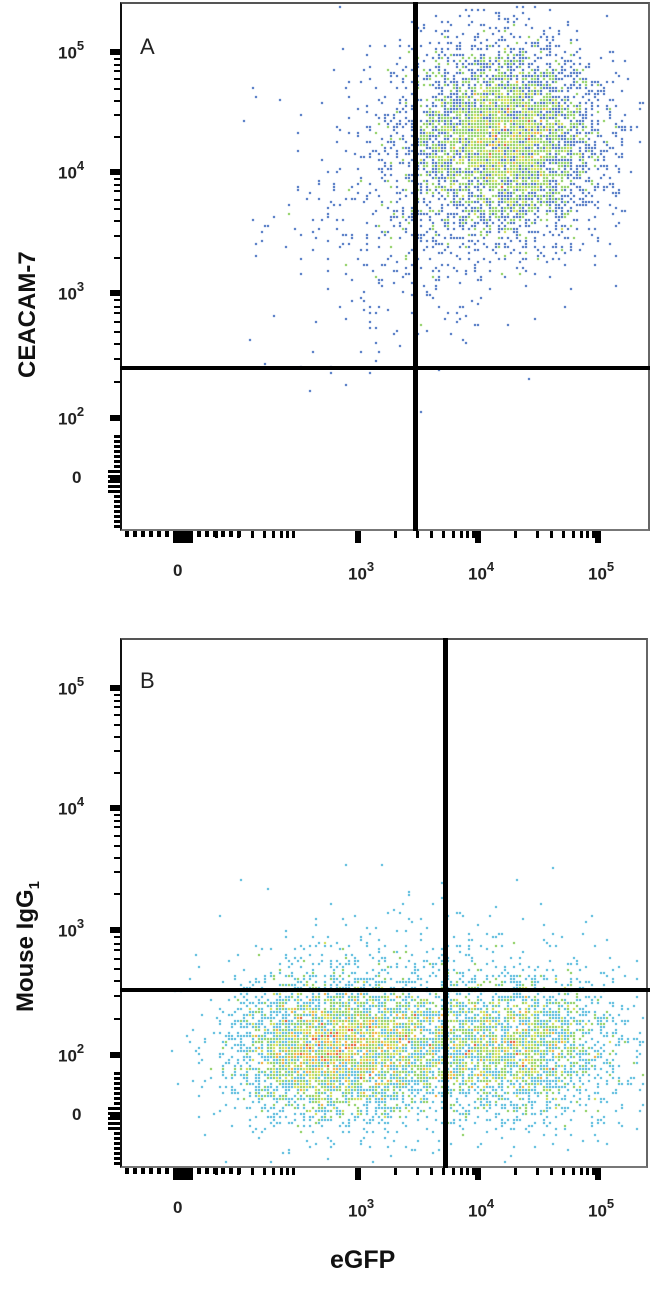  I want to click on x-tick-label-base: 0, so click(178, 1207).